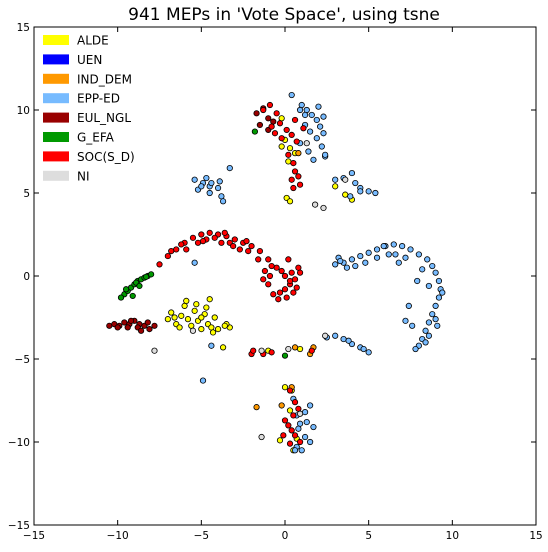 The height and width of the screenshot is (552, 548). Describe the element at coordinates (26, 277) in the screenshot. I see `y-tick-label: 0` at that location.